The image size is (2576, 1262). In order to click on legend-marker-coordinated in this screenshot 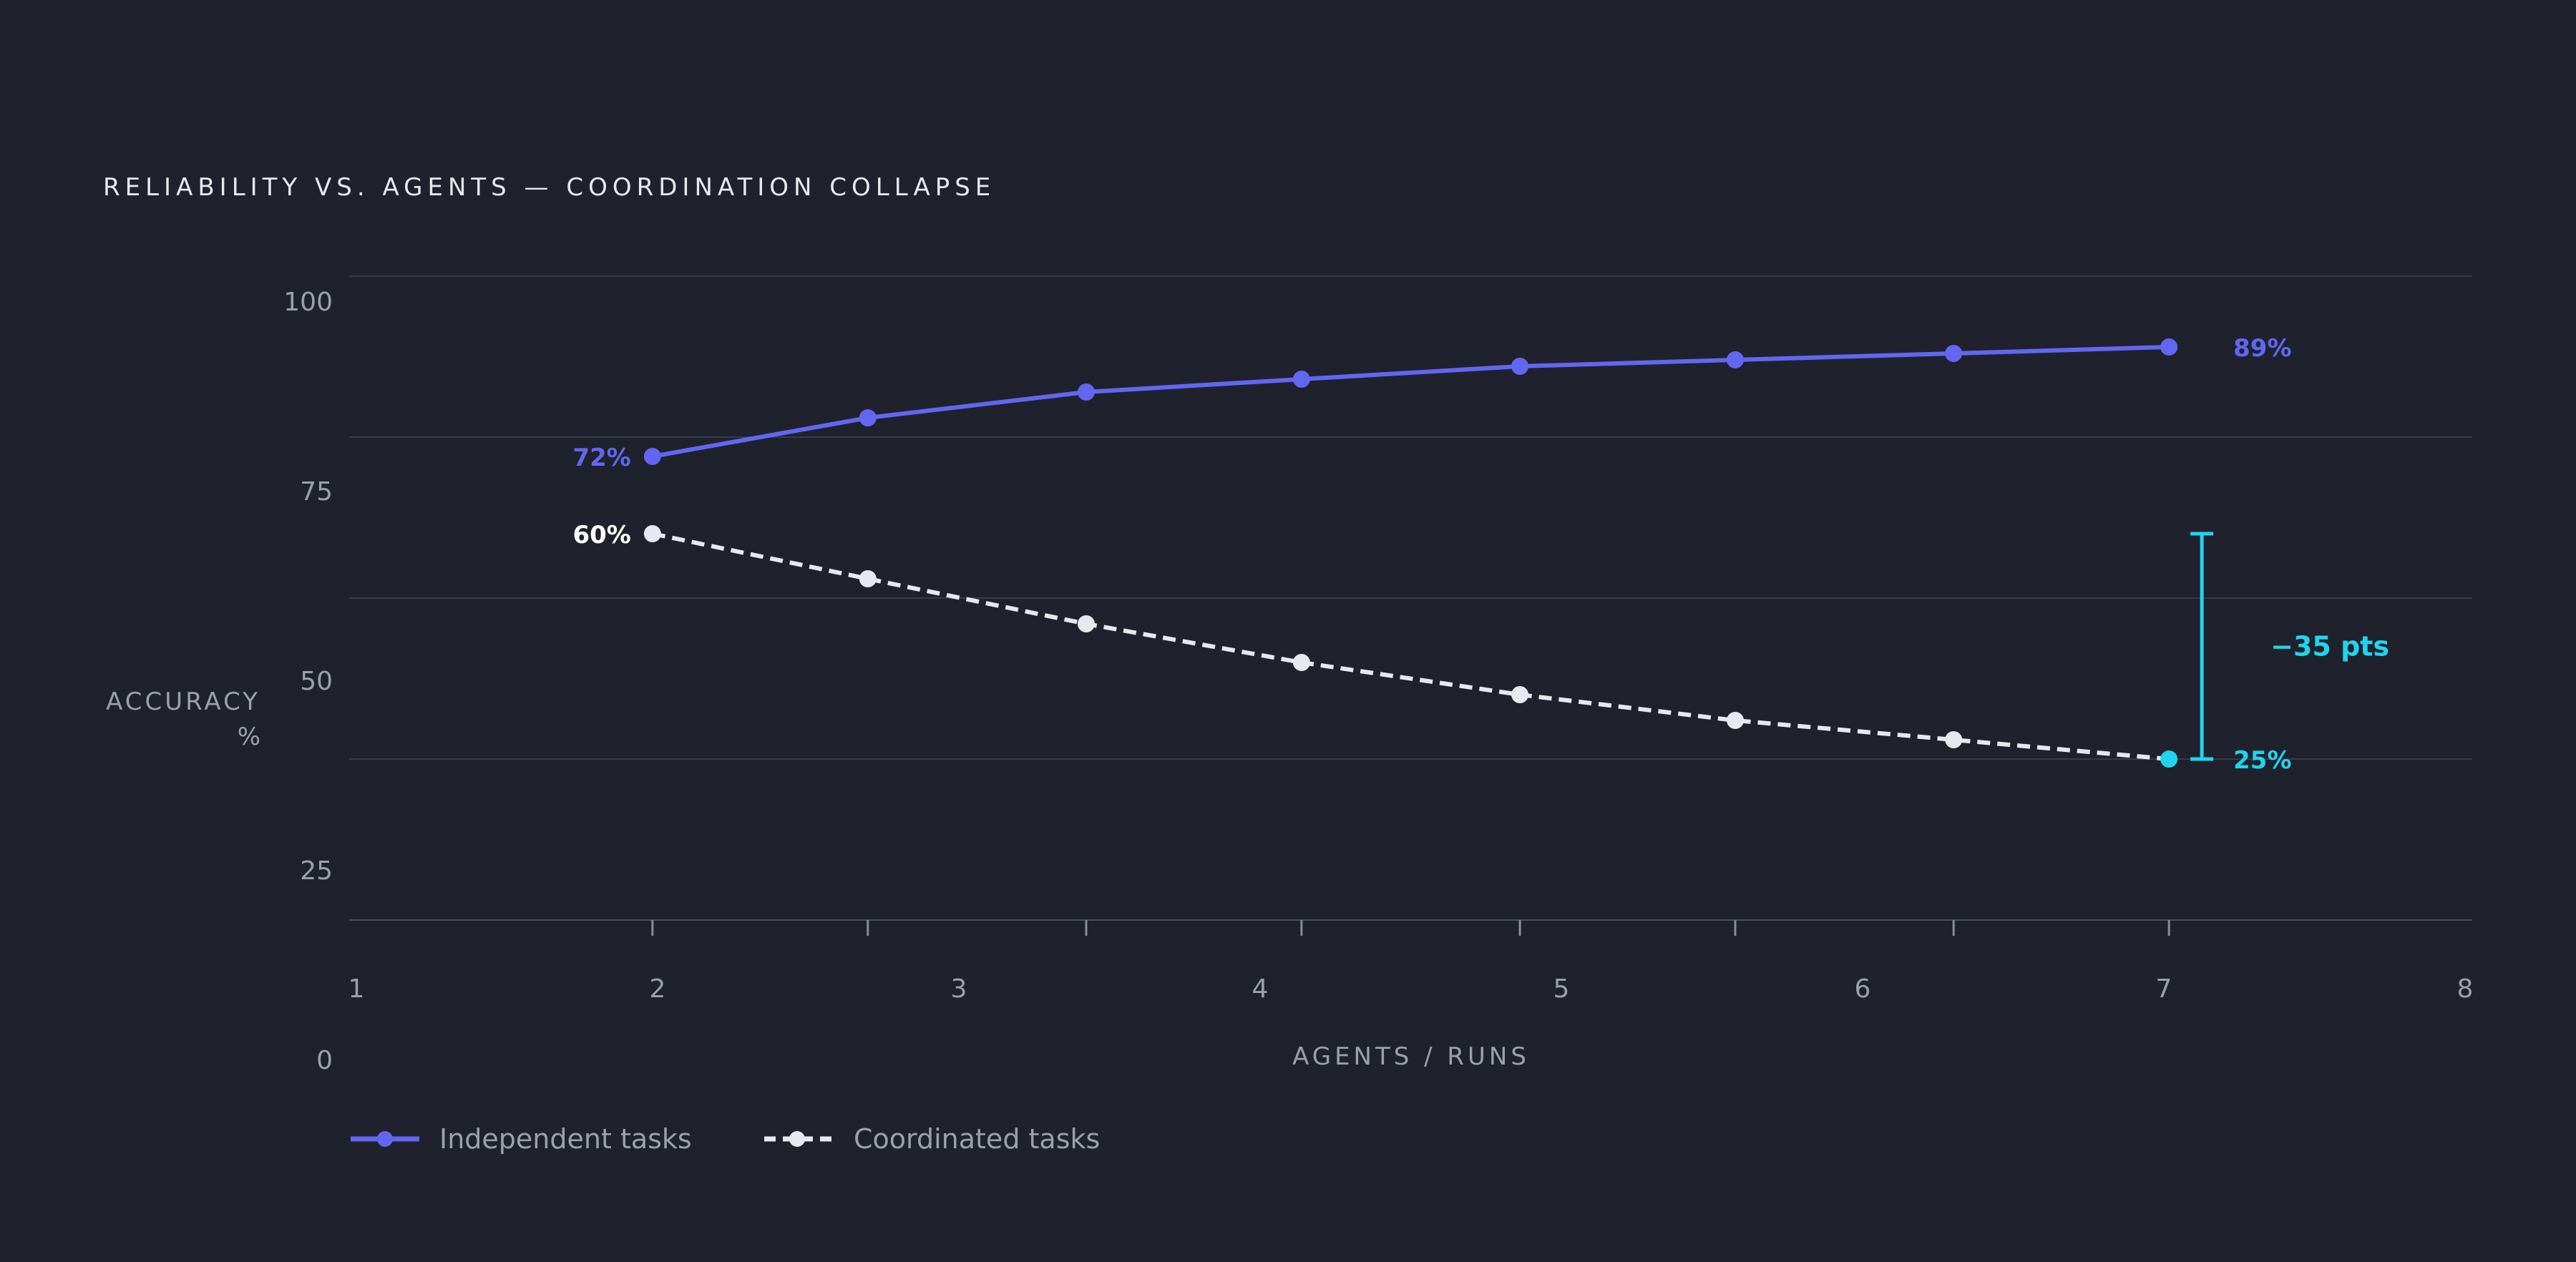, I will do `click(797, 1139)`.